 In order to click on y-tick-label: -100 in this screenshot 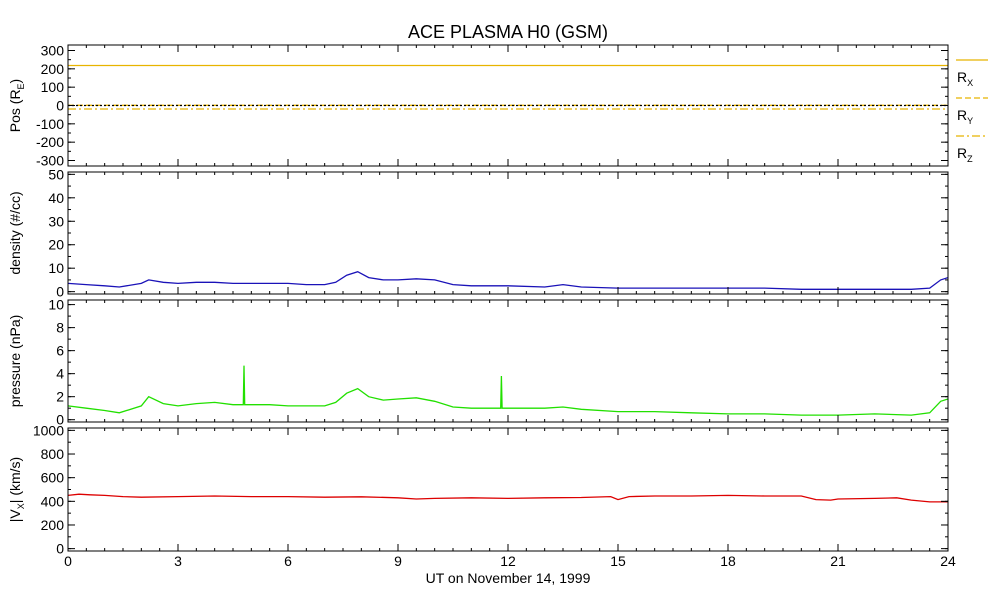, I will do `click(50, 124)`.